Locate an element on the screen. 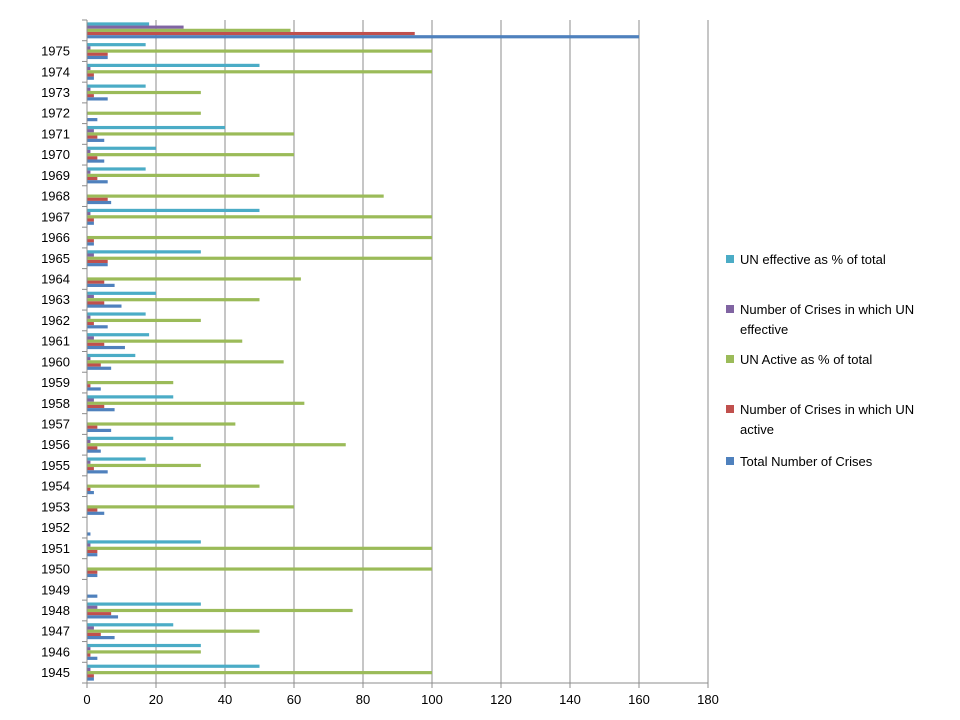 This screenshot has width=960, height=720. y-tick-label: 1954 is located at coordinates (55, 486).